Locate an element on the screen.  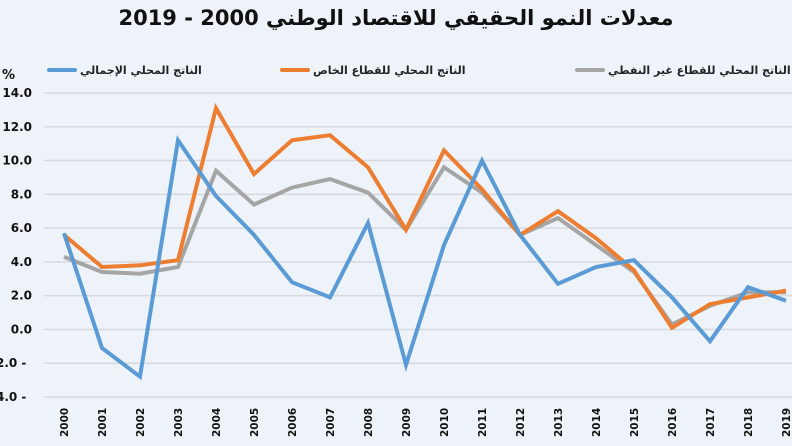
legend-swatch-non-oil is located at coordinates (590, 70).